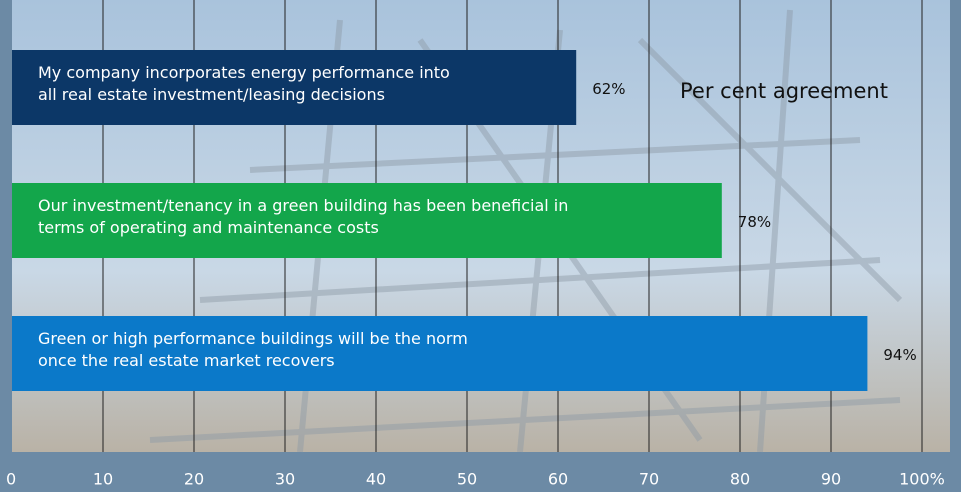 This screenshot has width=961, height=492. What do you see at coordinates (740, 479) in the screenshot?
I see `x-tick-label: 80` at bounding box center [740, 479].